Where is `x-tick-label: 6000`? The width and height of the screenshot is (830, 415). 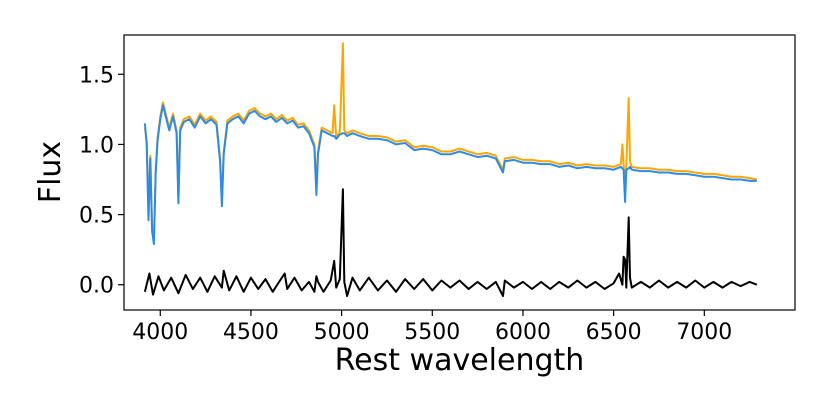 x-tick-label: 6000 is located at coordinates (523, 332).